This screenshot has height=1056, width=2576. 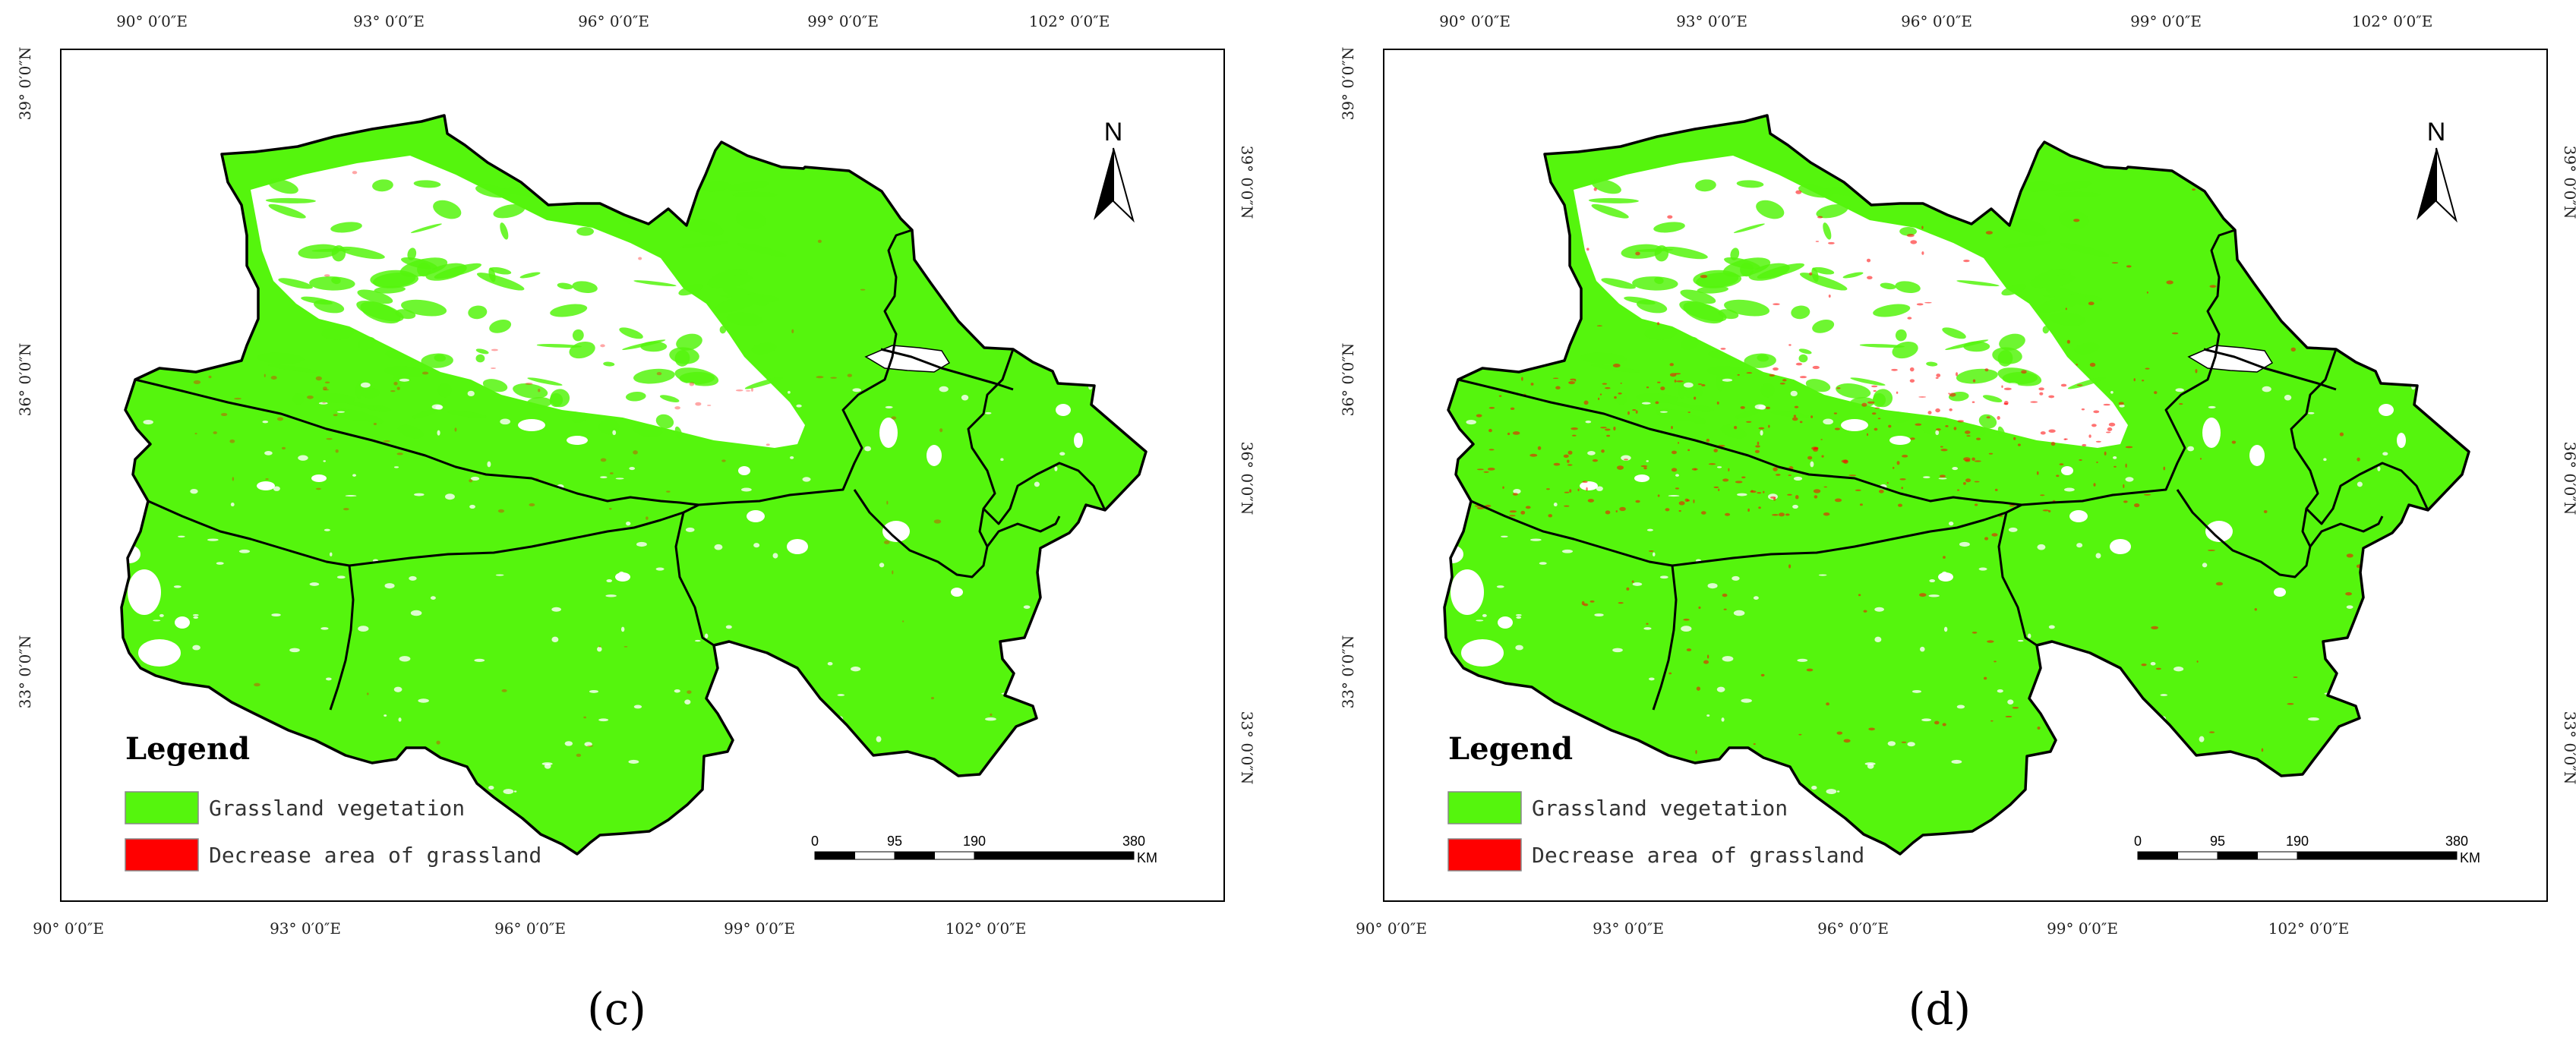 I want to click on panel-caption: (c), so click(x=616, y=1009).